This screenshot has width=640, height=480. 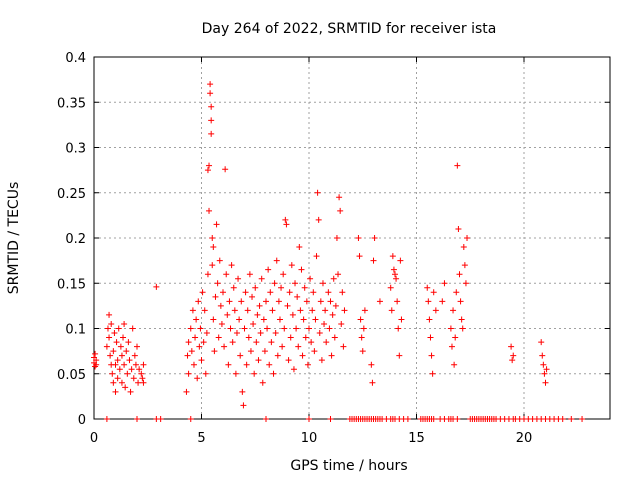 What do you see at coordinates (94, 438) in the screenshot?
I see `x-tick-label: 0` at bounding box center [94, 438].